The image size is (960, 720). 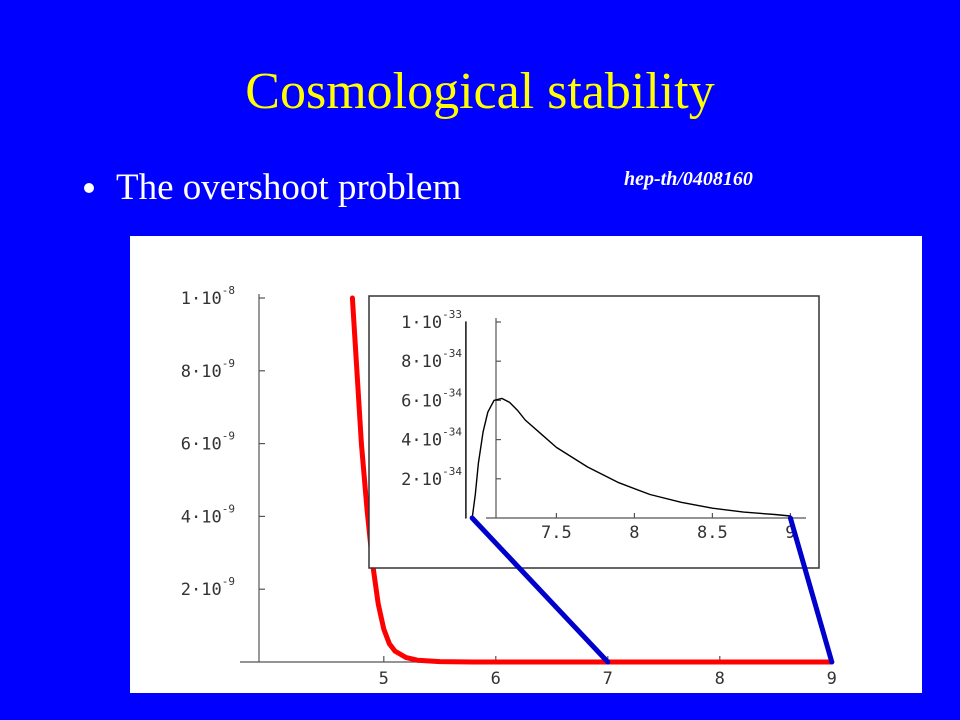 What do you see at coordinates (384, 679) in the screenshot?
I see `main-chart-x-tick-label: 5` at bounding box center [384, 679].